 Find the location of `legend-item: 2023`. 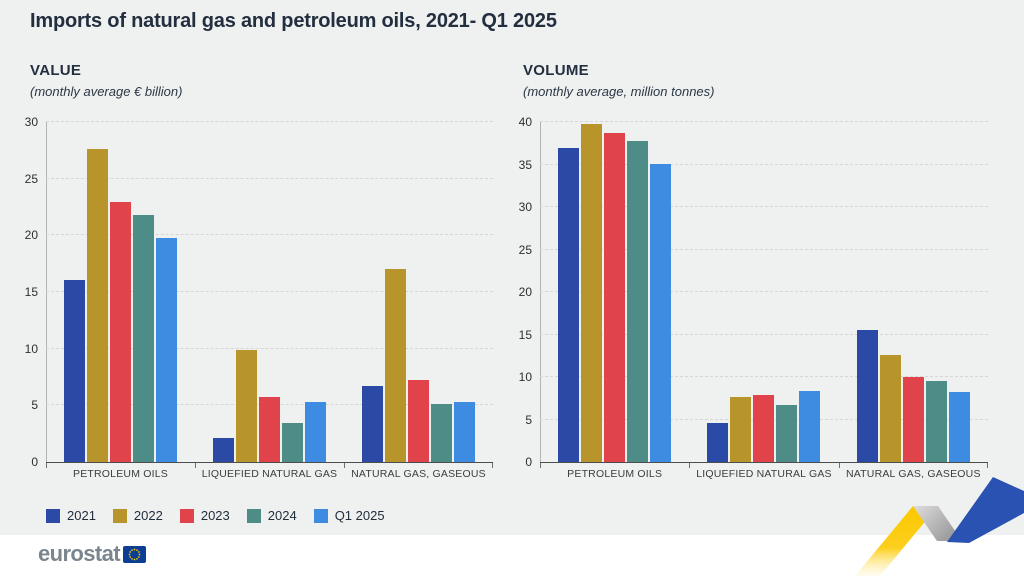

legend-item: 2023 is located at coordinates (204, 515).